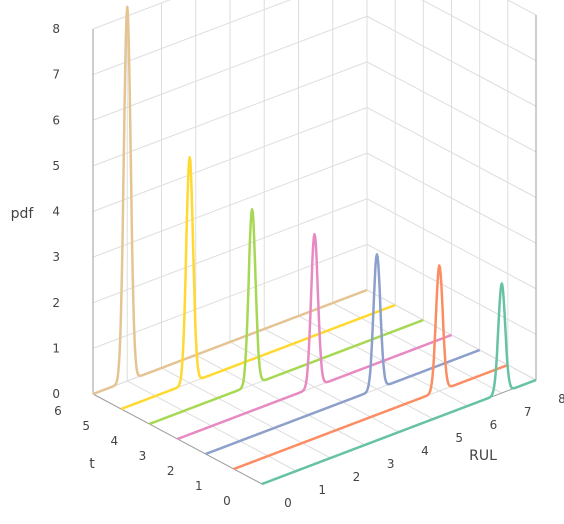 The image size is (564, 524). What do you see at coordinates (56, 212) in the screenshot?
I see `pdf-tick-label: 4` at bounding box center [56, 212].